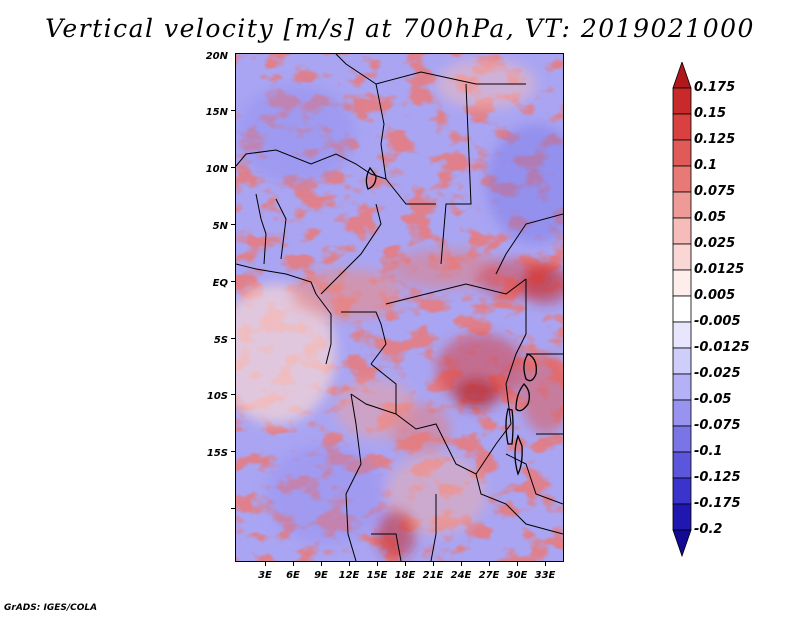 The image size is (800, 618). I want to click on lon-label: 30E, so click(517, 575).